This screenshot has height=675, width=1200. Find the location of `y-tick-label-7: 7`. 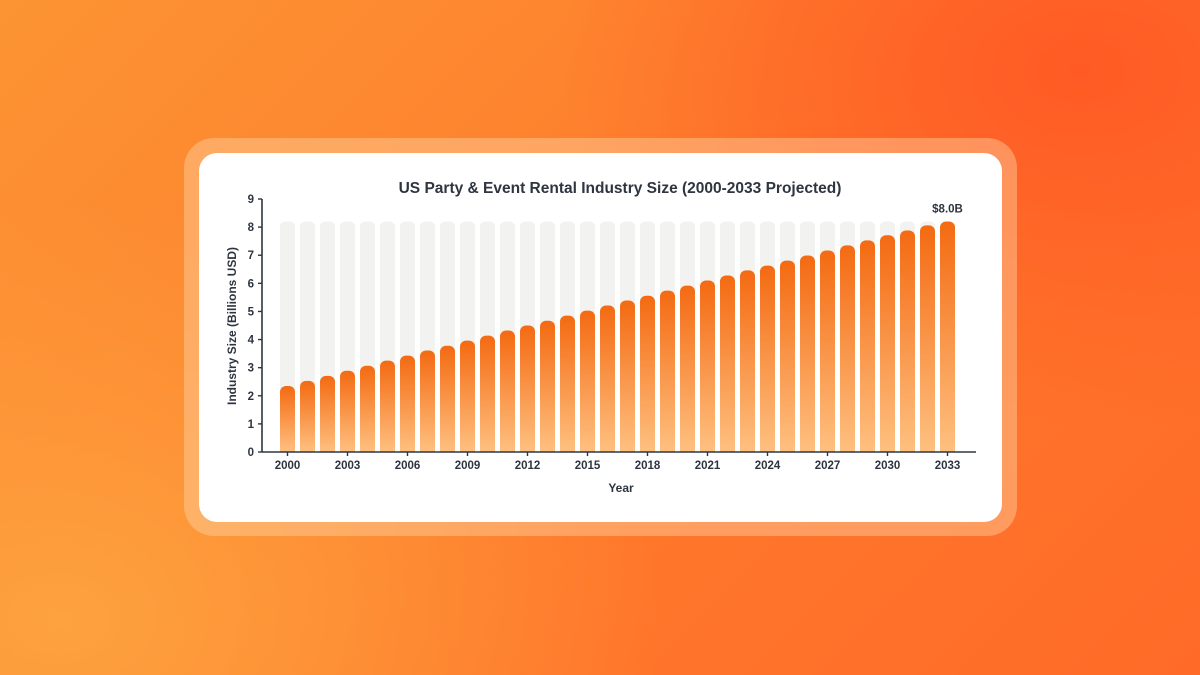

y-tick-label-7: 7 is located at coordinates (251, 256).